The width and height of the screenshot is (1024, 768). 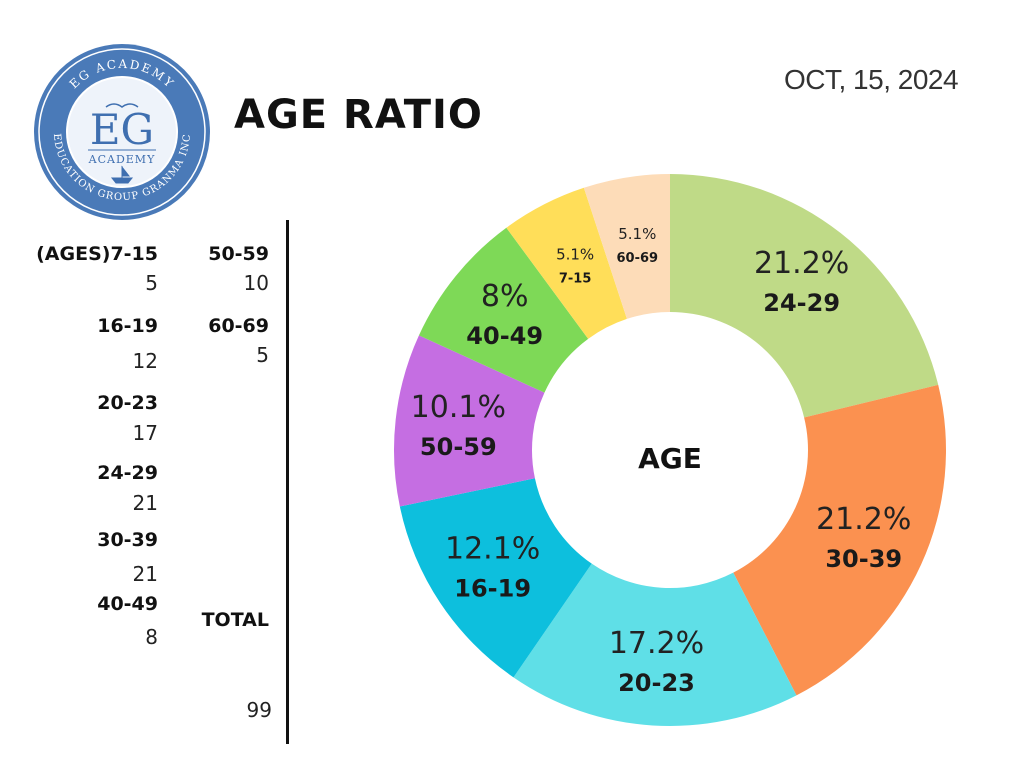 What do you see at coordinates (871, 79) in the screenshot?
I see `date-text: OCT, 15, 2024` at bounding box center [871, 79].